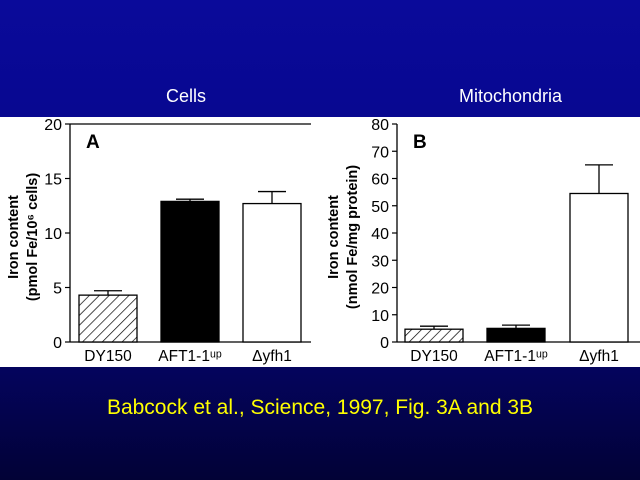 This screenshot has width=640, height=480. I want to click on chart-a-y-axis-label-line2: (pmol Fe/10⁶ cells), so click(33, 237).